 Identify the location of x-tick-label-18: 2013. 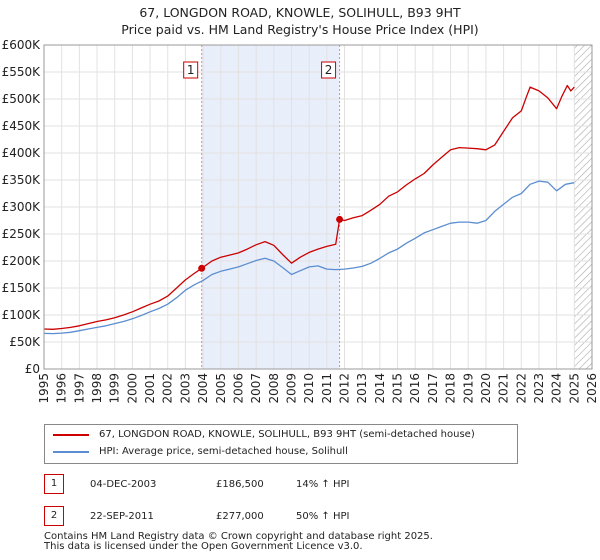
(362, 388).